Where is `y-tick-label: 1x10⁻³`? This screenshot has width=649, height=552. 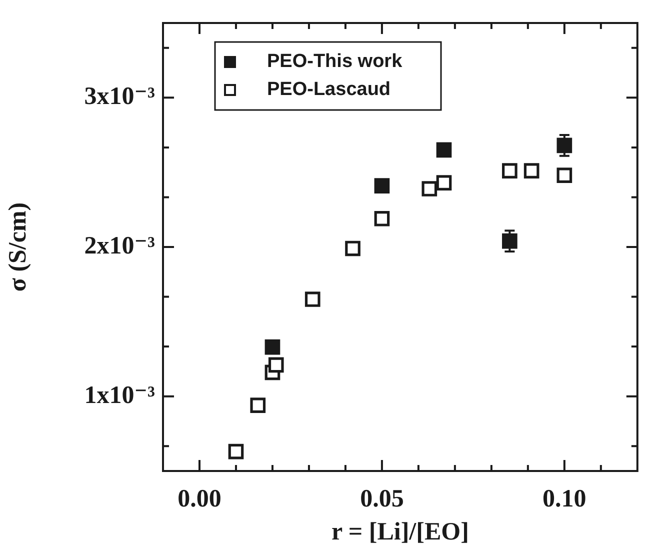 y-tick-label: 1x10⁻³ is located at coordinates (119, 395).